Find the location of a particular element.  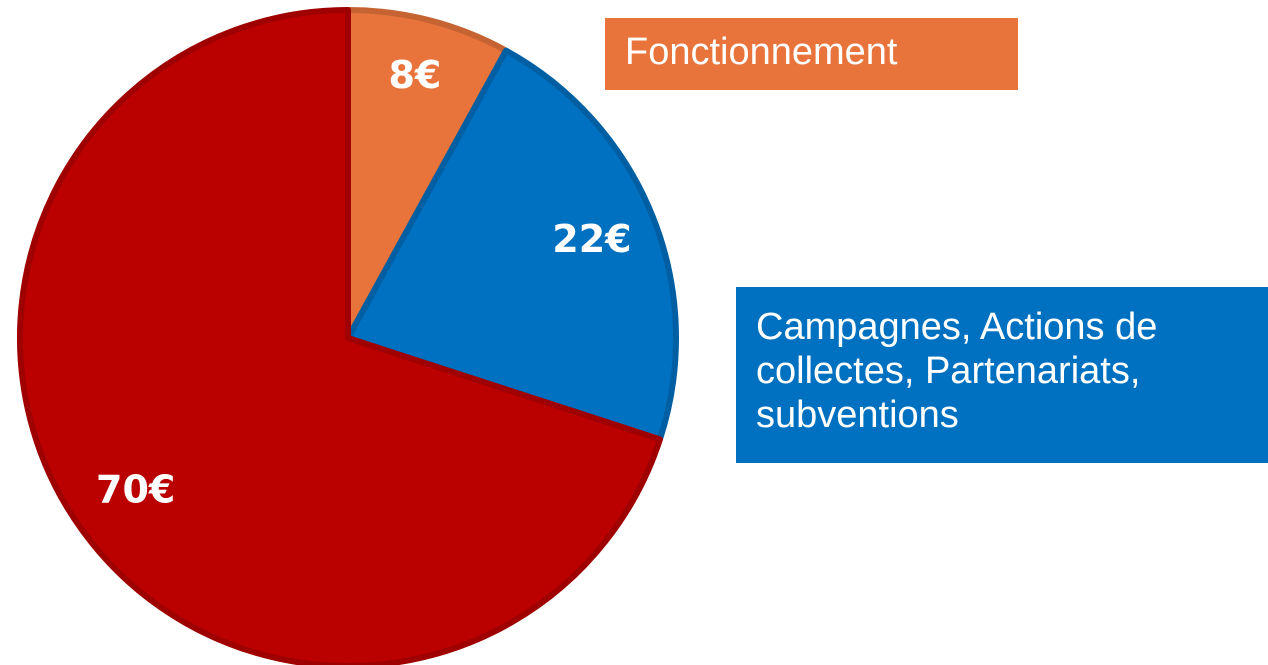

data-label: 8€ is located at coordinates (414, 75).